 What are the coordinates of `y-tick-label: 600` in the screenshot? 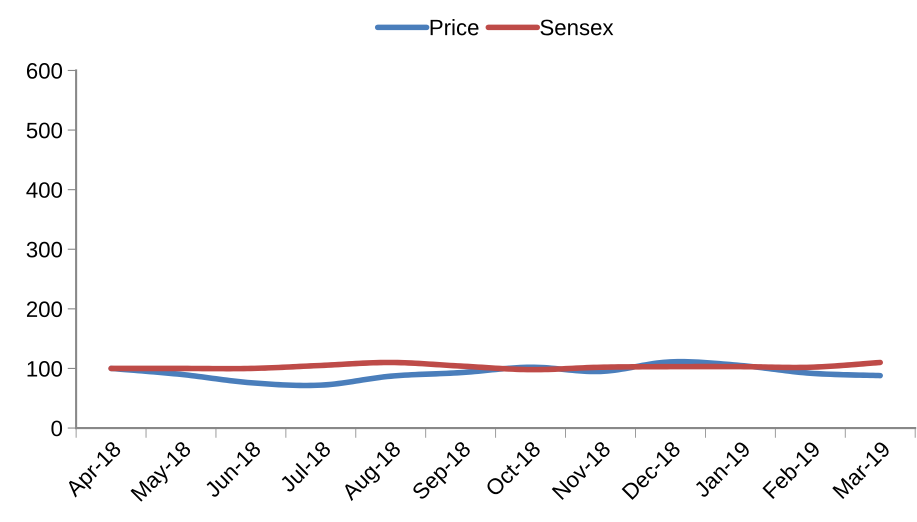 It's located at (44, 71).